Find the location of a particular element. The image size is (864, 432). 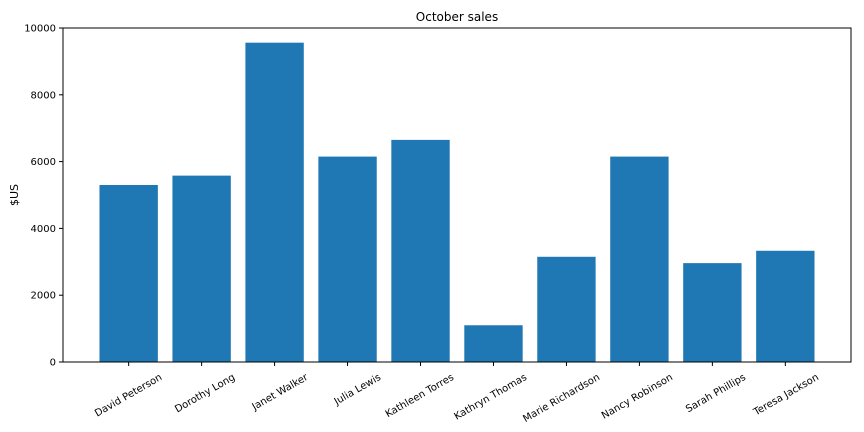

y-axis-label: $US is located at coordinates (14, 195).